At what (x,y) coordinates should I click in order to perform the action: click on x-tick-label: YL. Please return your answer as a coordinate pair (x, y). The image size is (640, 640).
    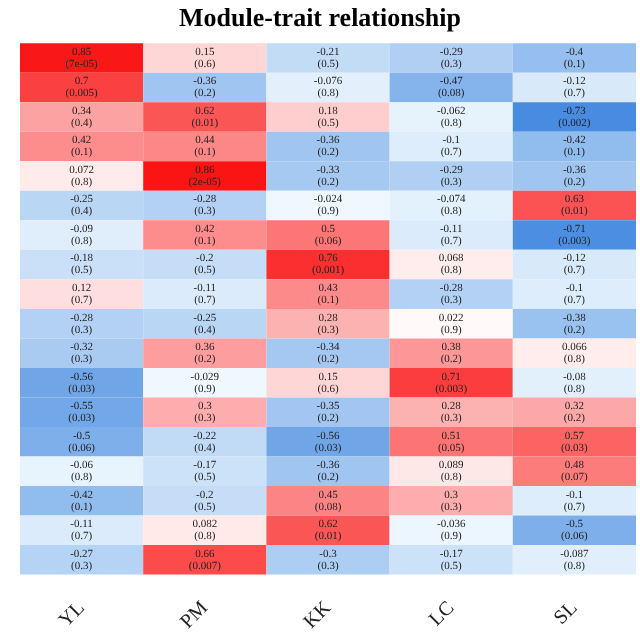
    Looking at the image, I should click on (72, 614).